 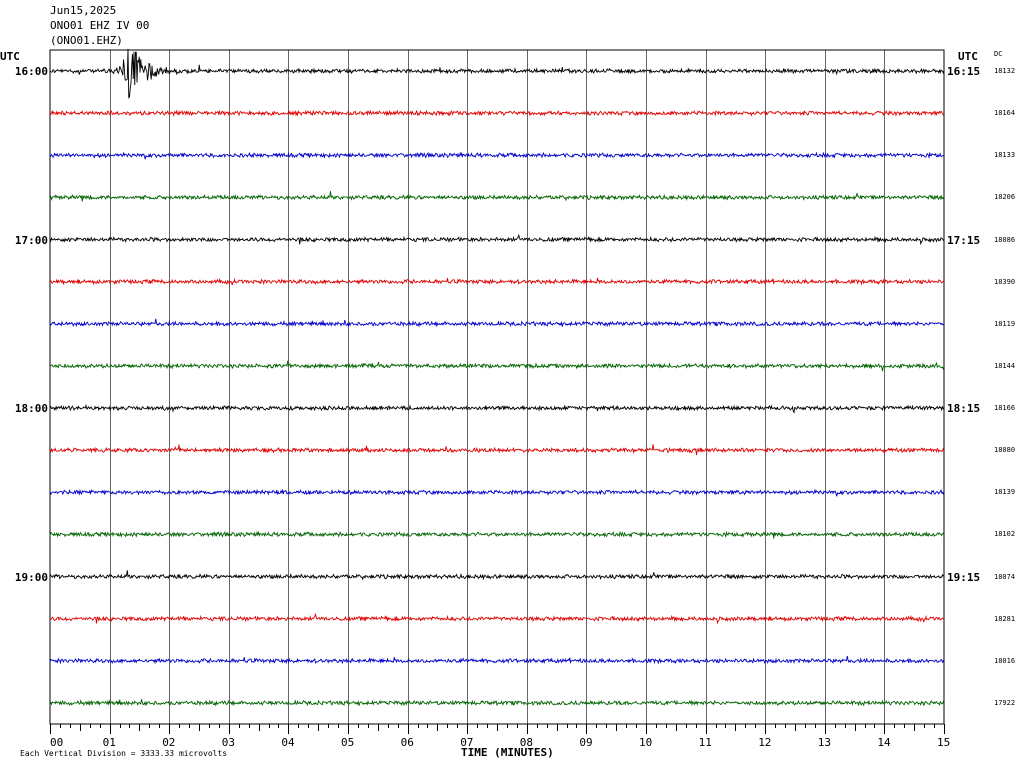 What do you see at coordinates (407, 742) in the screenshot?
I see `x-tick-label: 06` at bounding box center [407, 742].